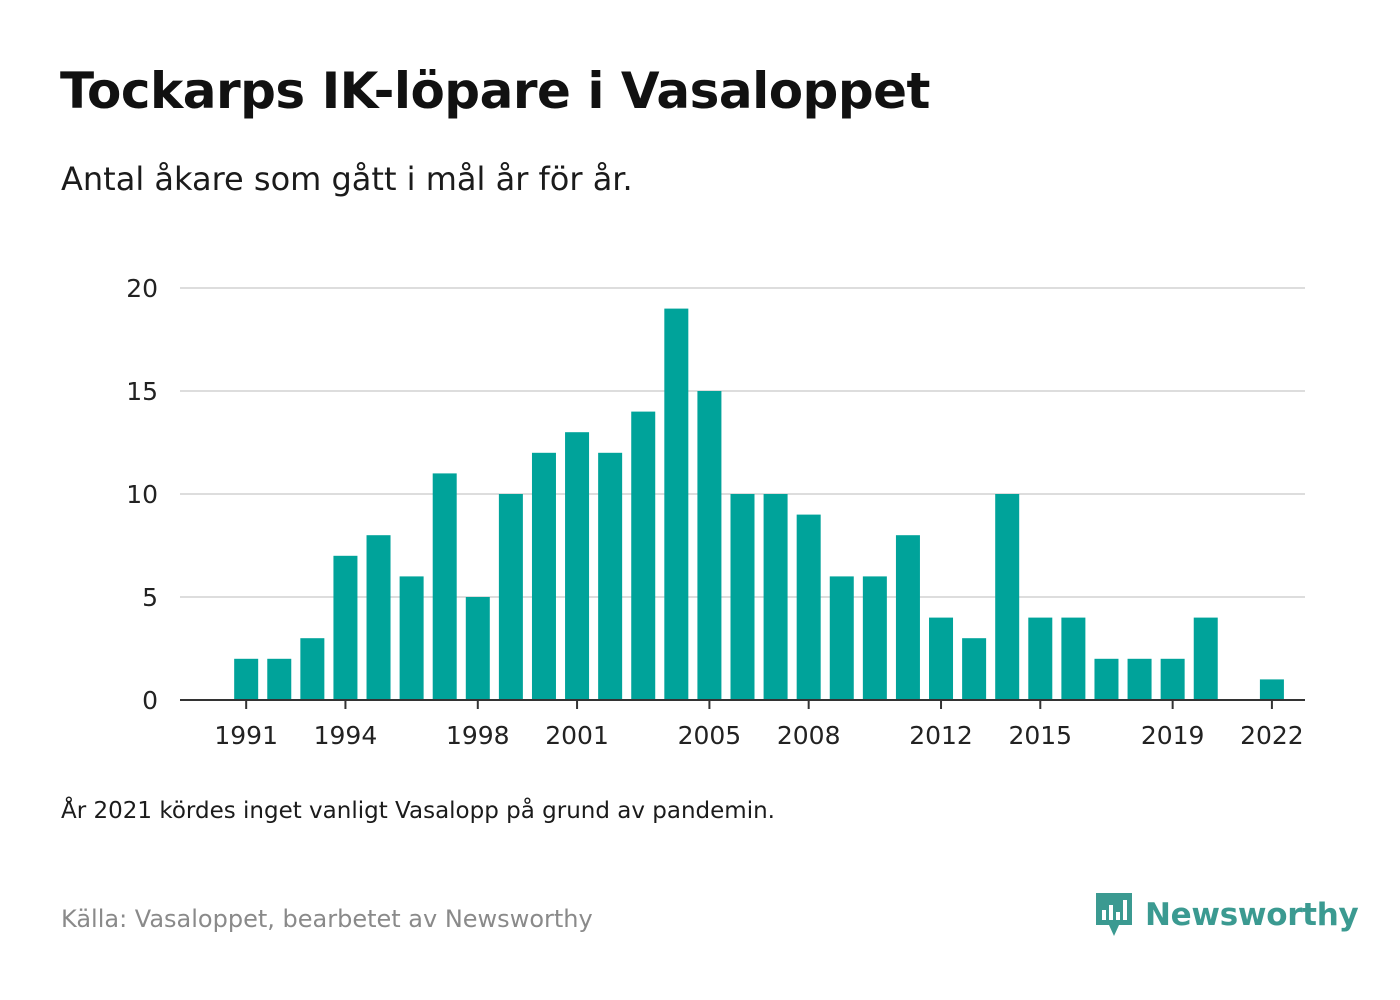  What do you see at coordinates (346, 735) in the screenshot?
I see `x-tick-label: 1994` at bounding box center [346, 735].